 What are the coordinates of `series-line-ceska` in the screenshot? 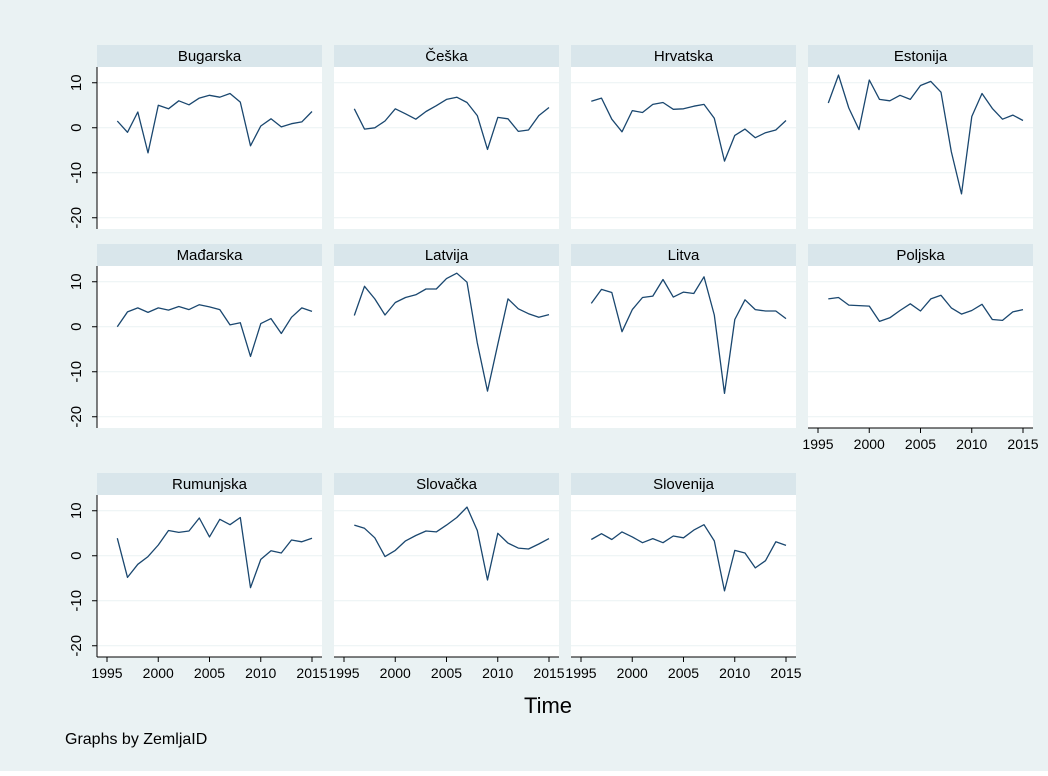 It's located at (451, 123).